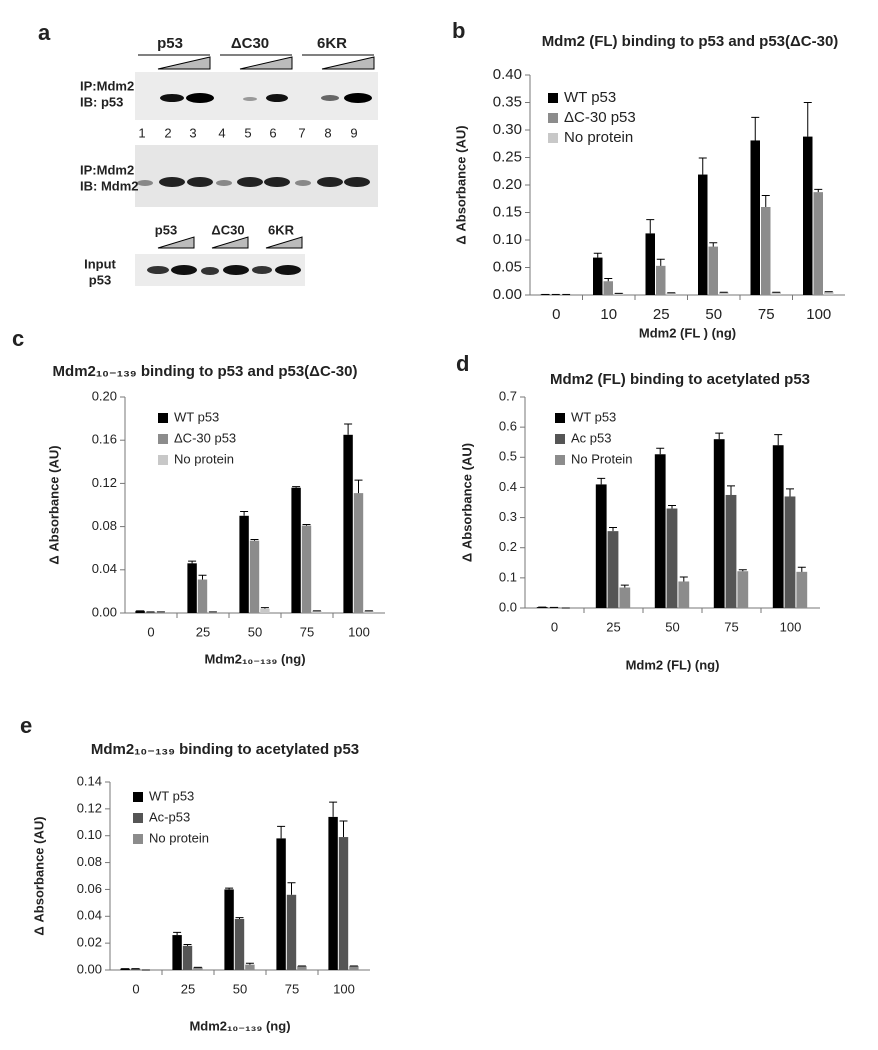 This screenshot has height=1050, width=878. I want to click on y-tick-label: 0.04, so click(104, 568).